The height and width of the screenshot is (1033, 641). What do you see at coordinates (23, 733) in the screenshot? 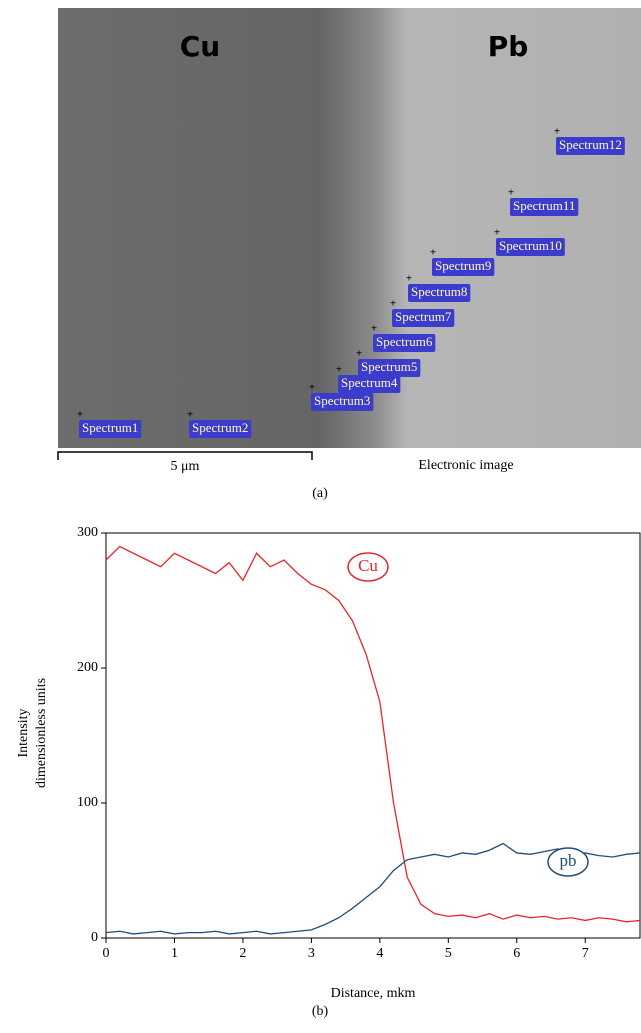
I see `y-axis-label: Intensity` at bounding box center [23, 733].